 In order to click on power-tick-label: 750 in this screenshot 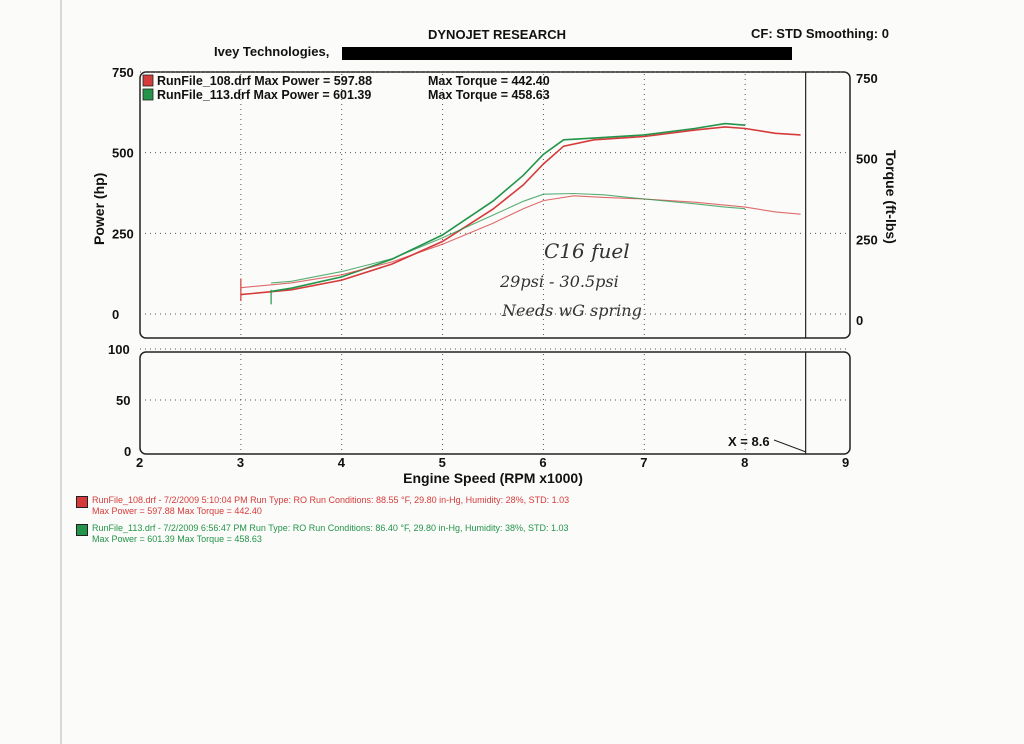, I will do `click(123, 72)`.